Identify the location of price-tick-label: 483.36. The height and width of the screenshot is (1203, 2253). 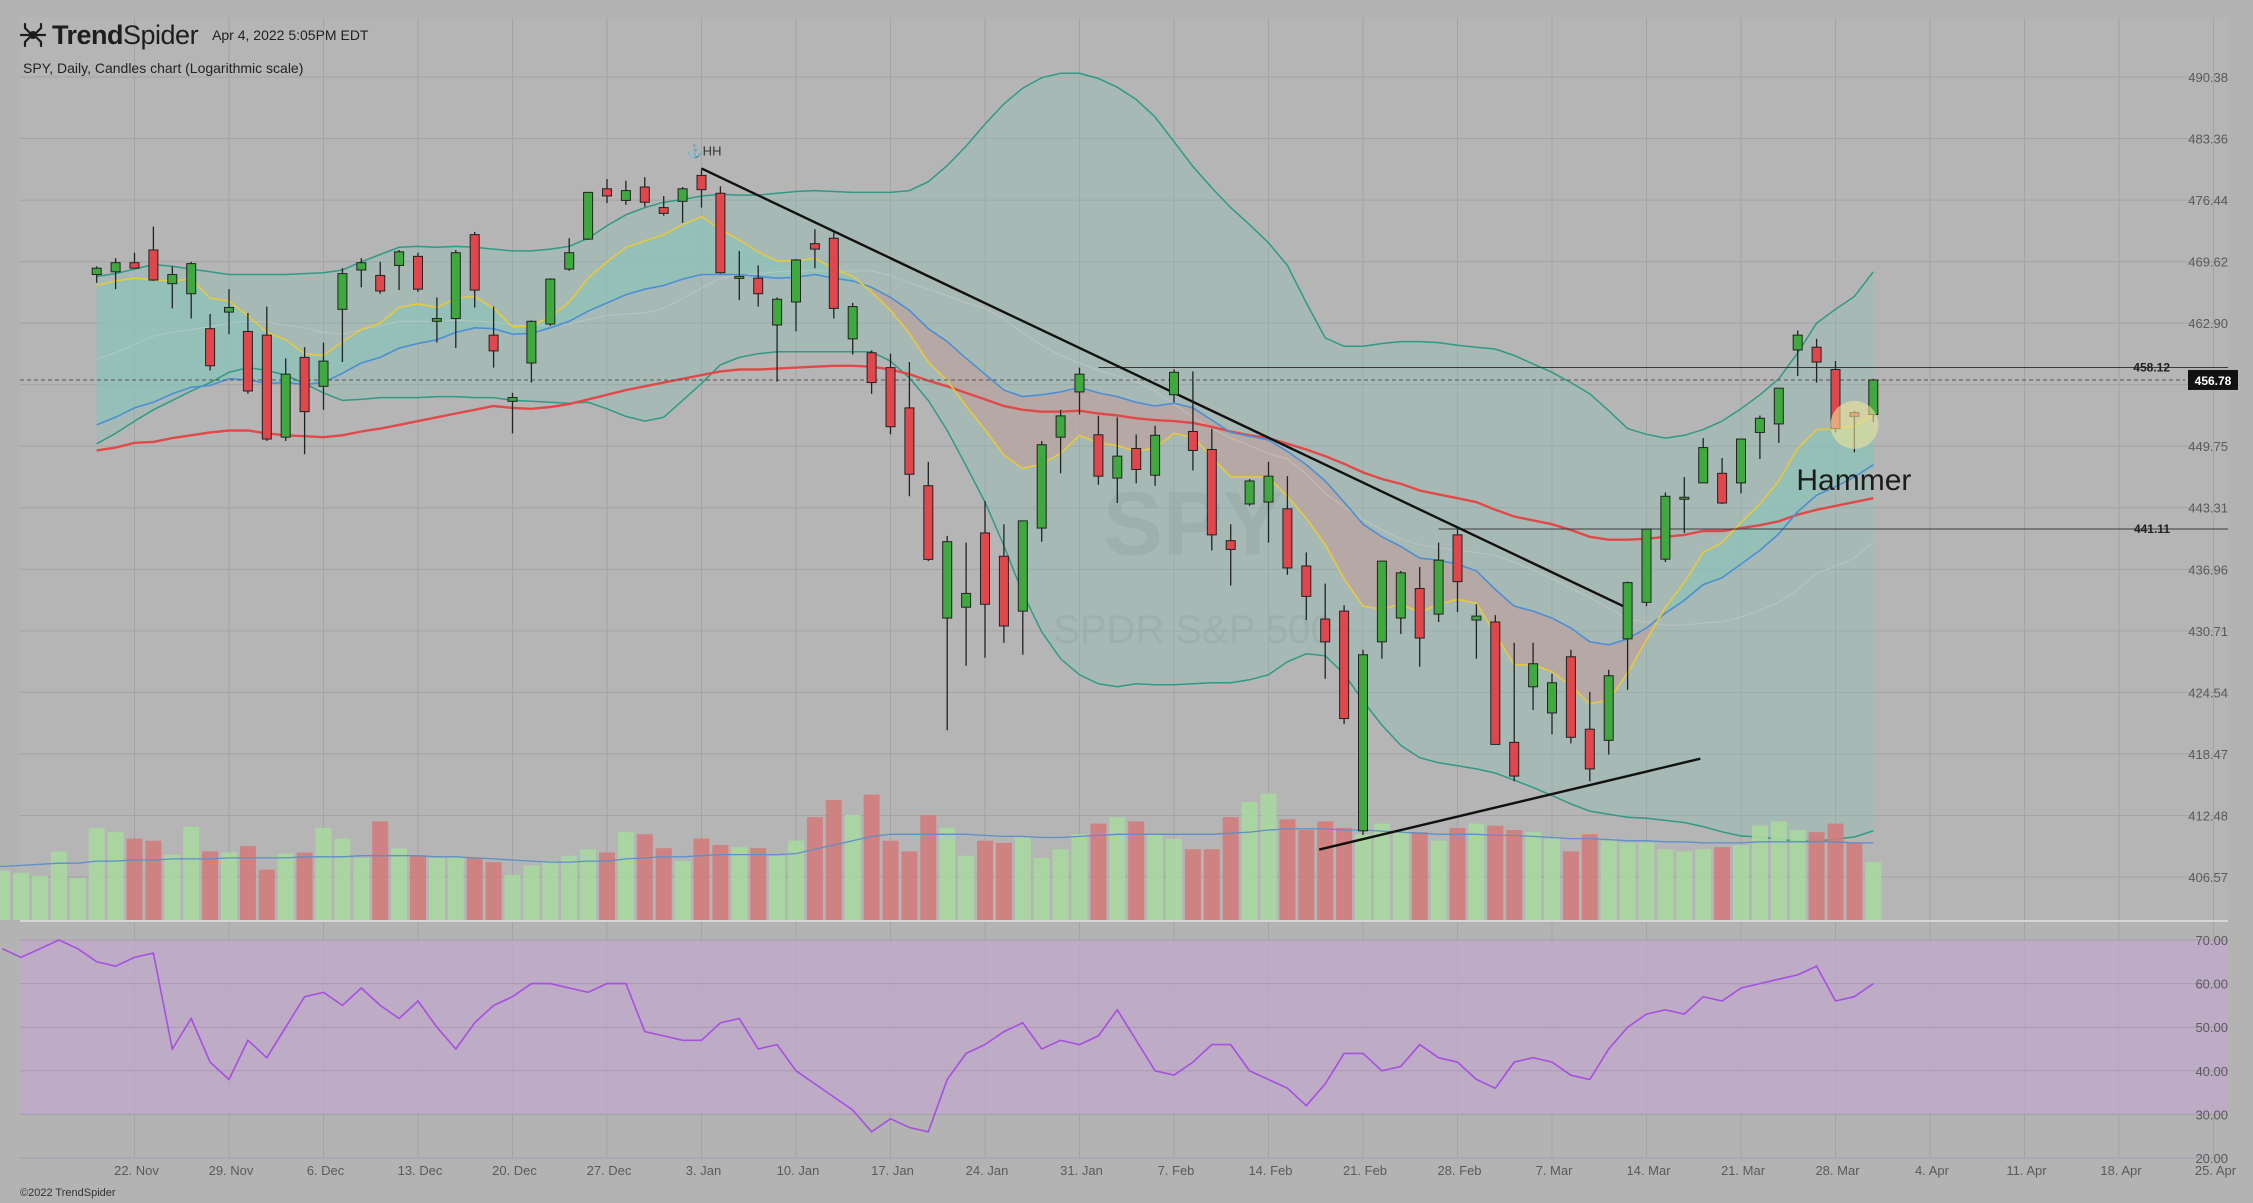
(2208, 139).